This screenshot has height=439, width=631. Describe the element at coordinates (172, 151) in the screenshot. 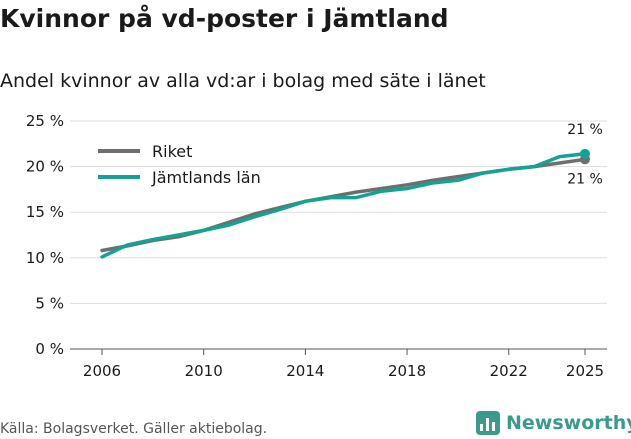

I see `legend-label-riket: Riket` at that location.